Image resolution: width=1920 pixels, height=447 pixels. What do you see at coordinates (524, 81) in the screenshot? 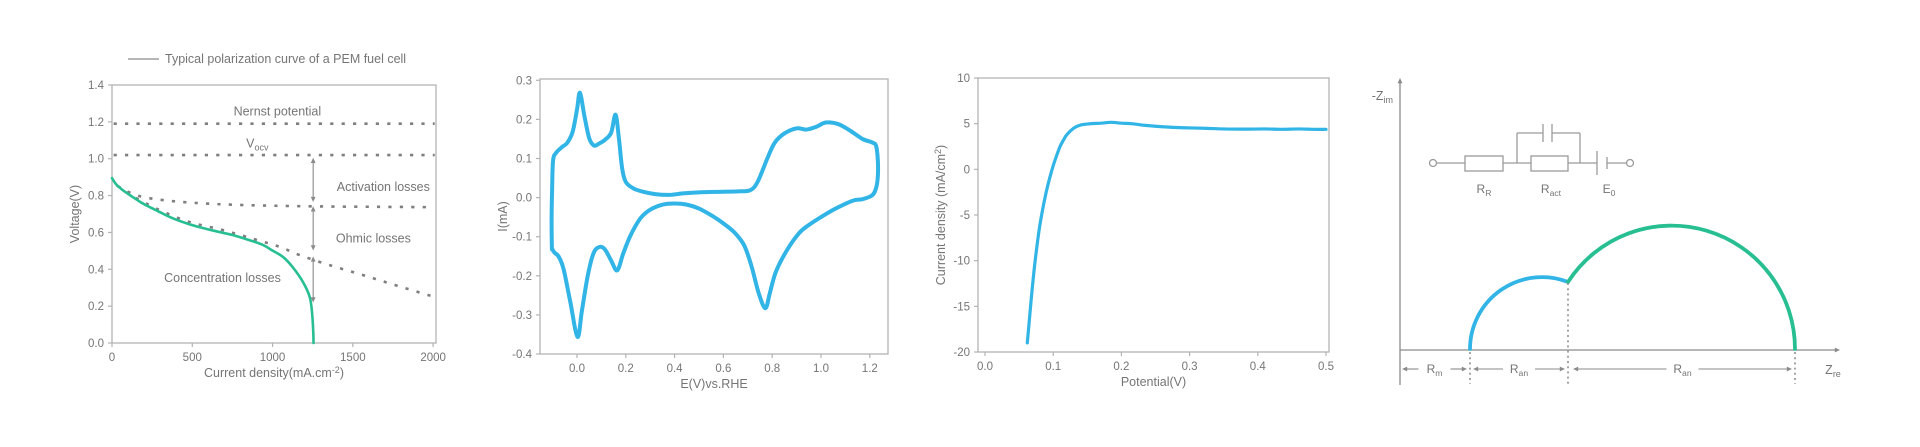
I see `y-tick-label: 0.3` at bounding box center [524, 81].